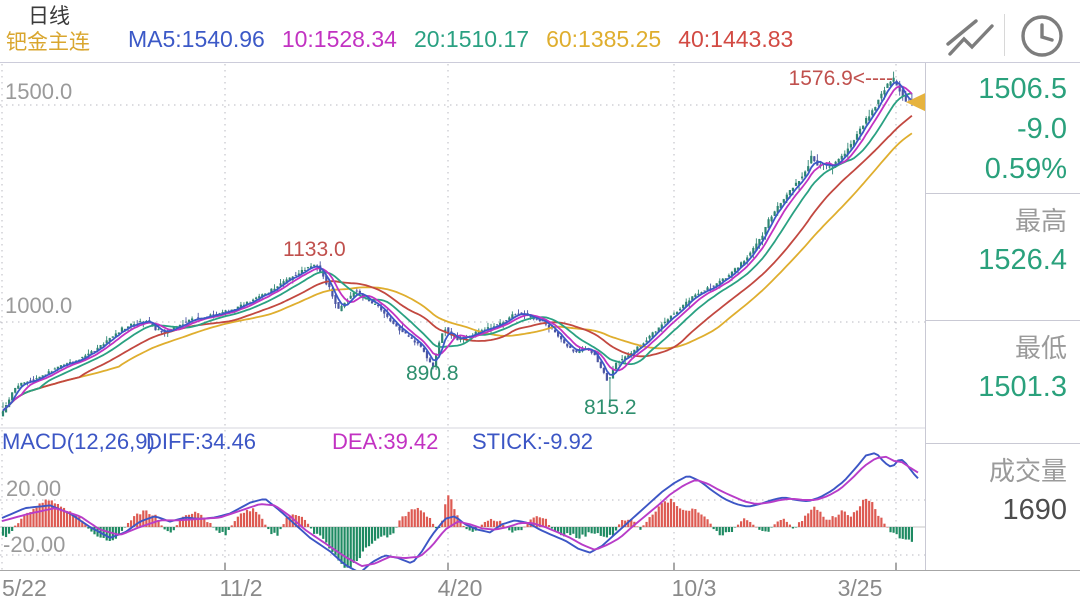  I want to click on ma-legend-value: 40:1443.83, so click(736, 39).